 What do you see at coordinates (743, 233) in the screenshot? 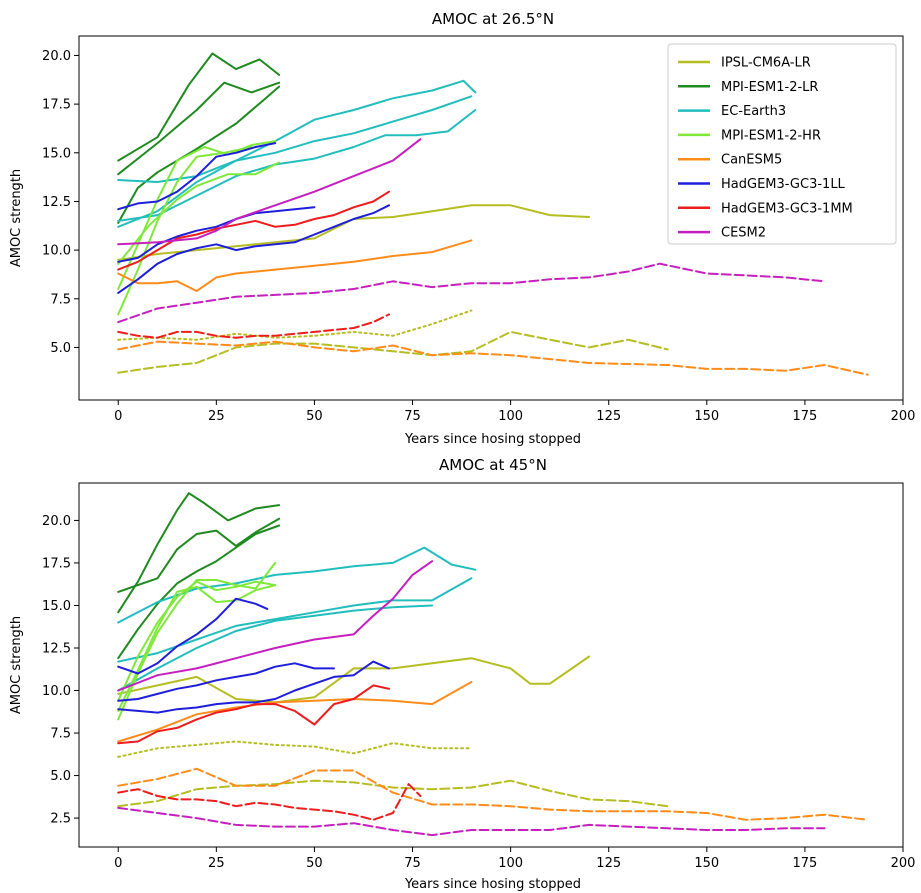
I see `legend-label: CESM2` at bounding box center [743, 233].